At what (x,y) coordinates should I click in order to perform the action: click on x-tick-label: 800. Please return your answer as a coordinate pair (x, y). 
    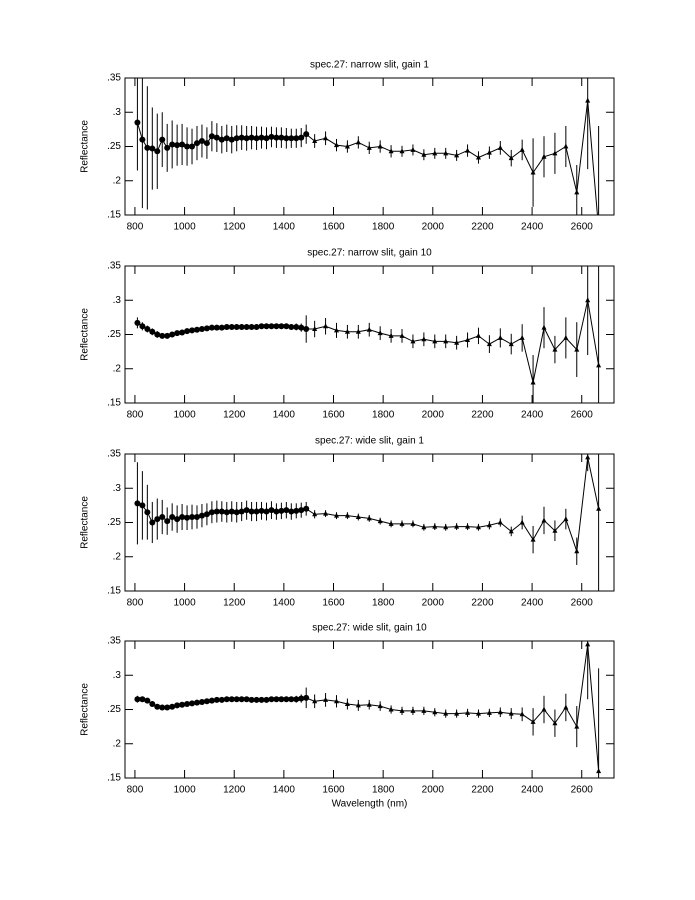
    Looking at the image, I should click on (135, 790).